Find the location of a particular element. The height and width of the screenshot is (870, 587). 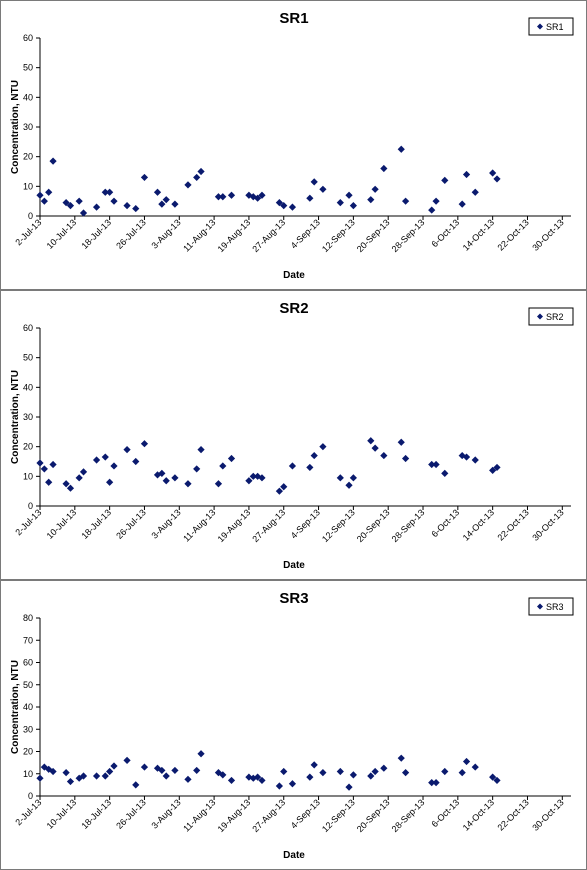

x-tick-label: 27-Aug-13 is located at coordinates (268, 815).